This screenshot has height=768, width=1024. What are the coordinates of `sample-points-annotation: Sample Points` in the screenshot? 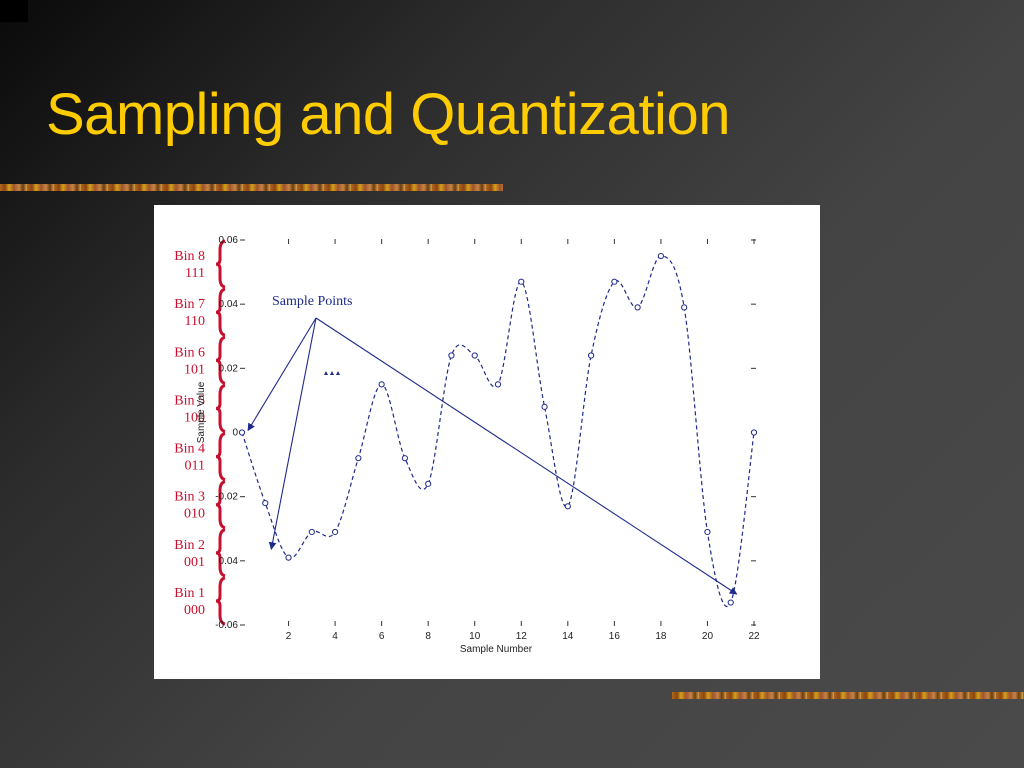 It's located at (312, 301).